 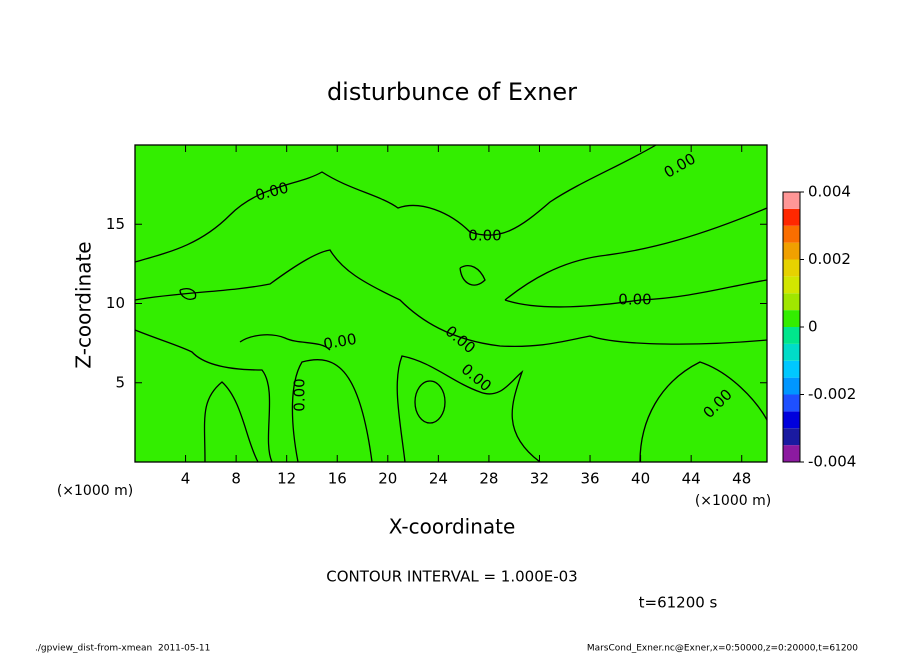 I want to click on footer-left: ./gpview_dist-from-xmean 2011-05-11, so click(x=122, y=649).